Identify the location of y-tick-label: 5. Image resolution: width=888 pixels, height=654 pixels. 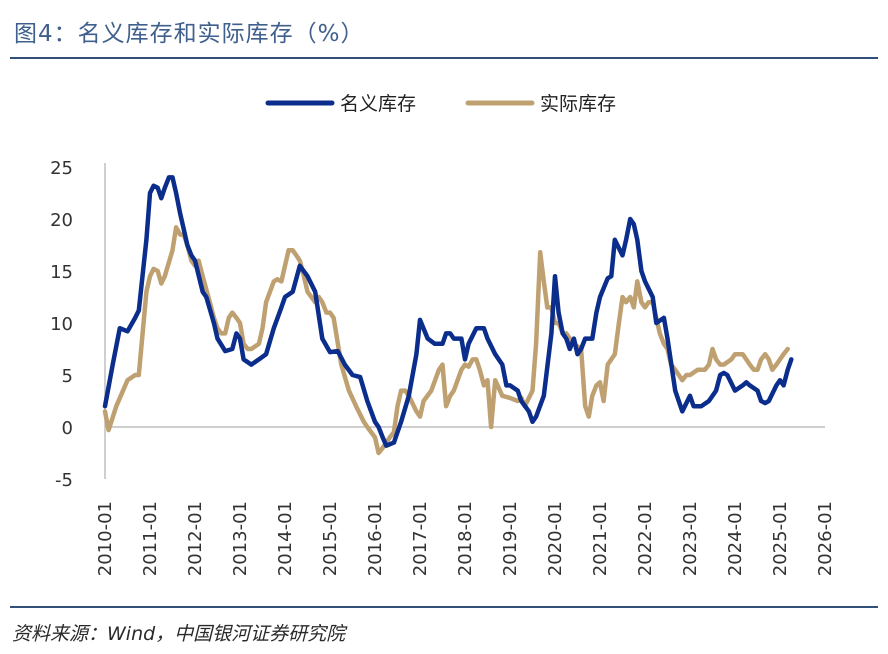
(67, 376).